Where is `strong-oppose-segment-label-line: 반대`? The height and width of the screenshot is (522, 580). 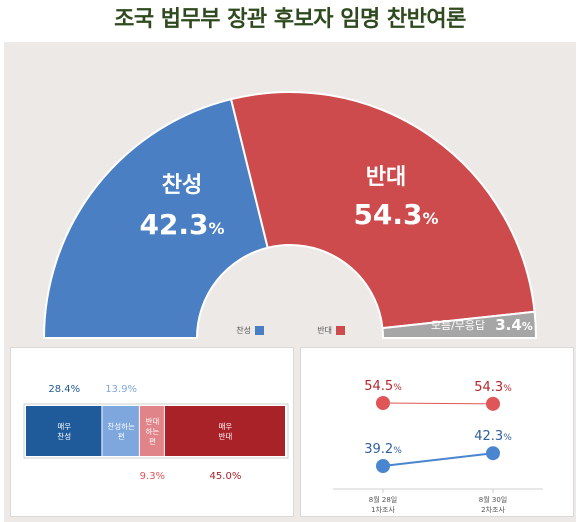
strong-oppose-segment-label-line: 반대 is located at coordinates (226, 436).